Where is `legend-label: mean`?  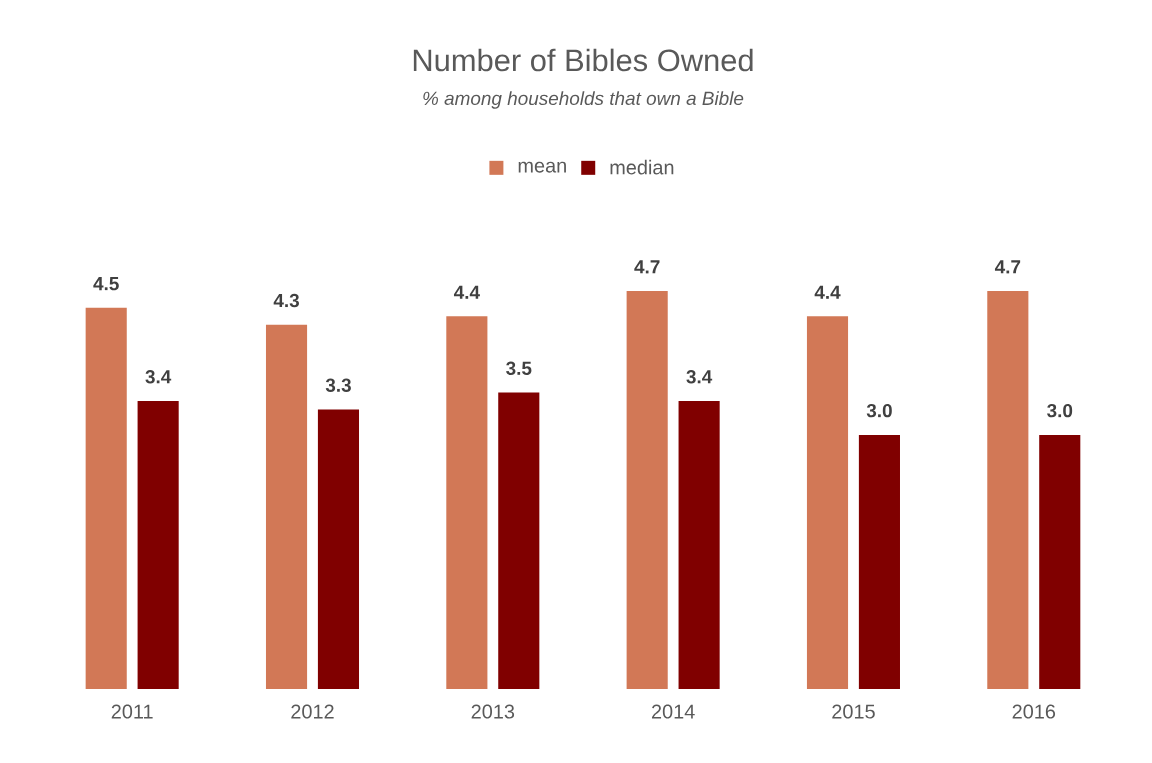 legend-label: mean is located at coordinates (542, 167).